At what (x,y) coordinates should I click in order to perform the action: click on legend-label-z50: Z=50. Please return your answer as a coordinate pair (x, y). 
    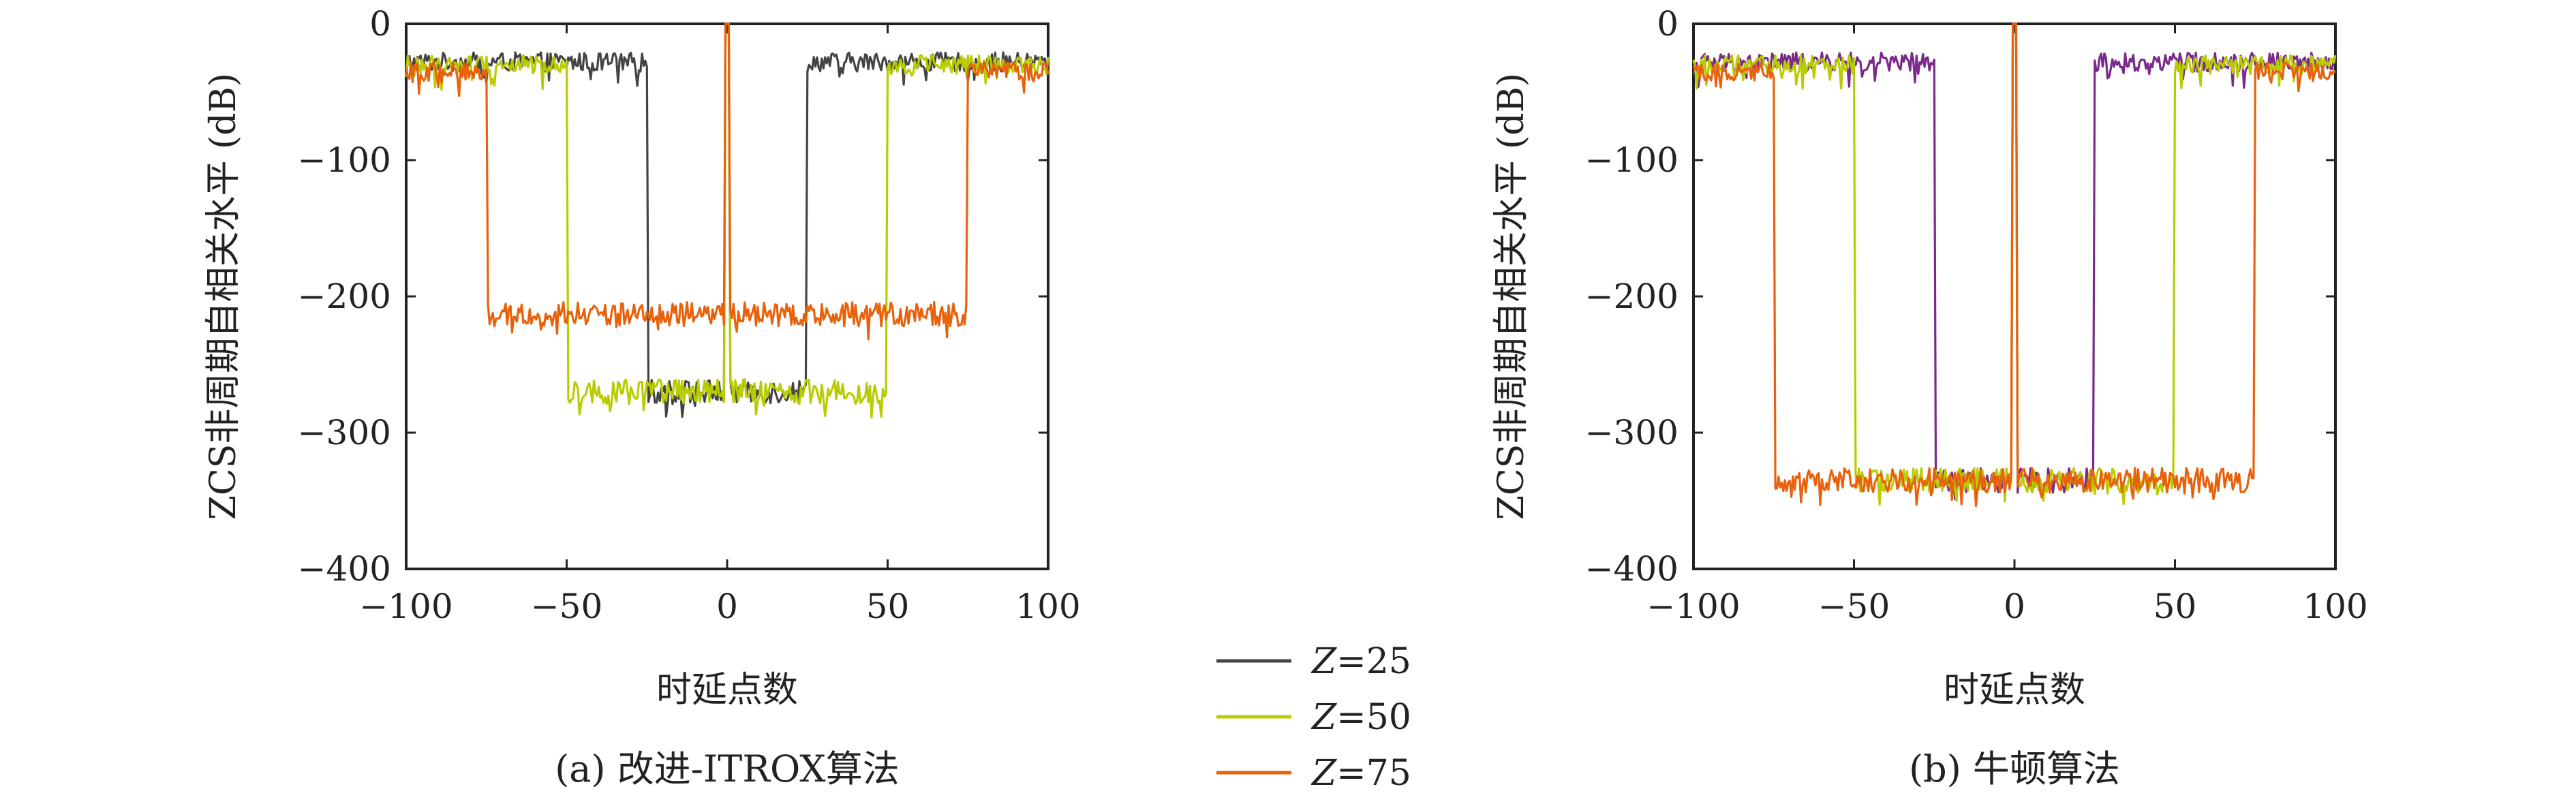
    Looking at the image, I should click on (1360, 718).